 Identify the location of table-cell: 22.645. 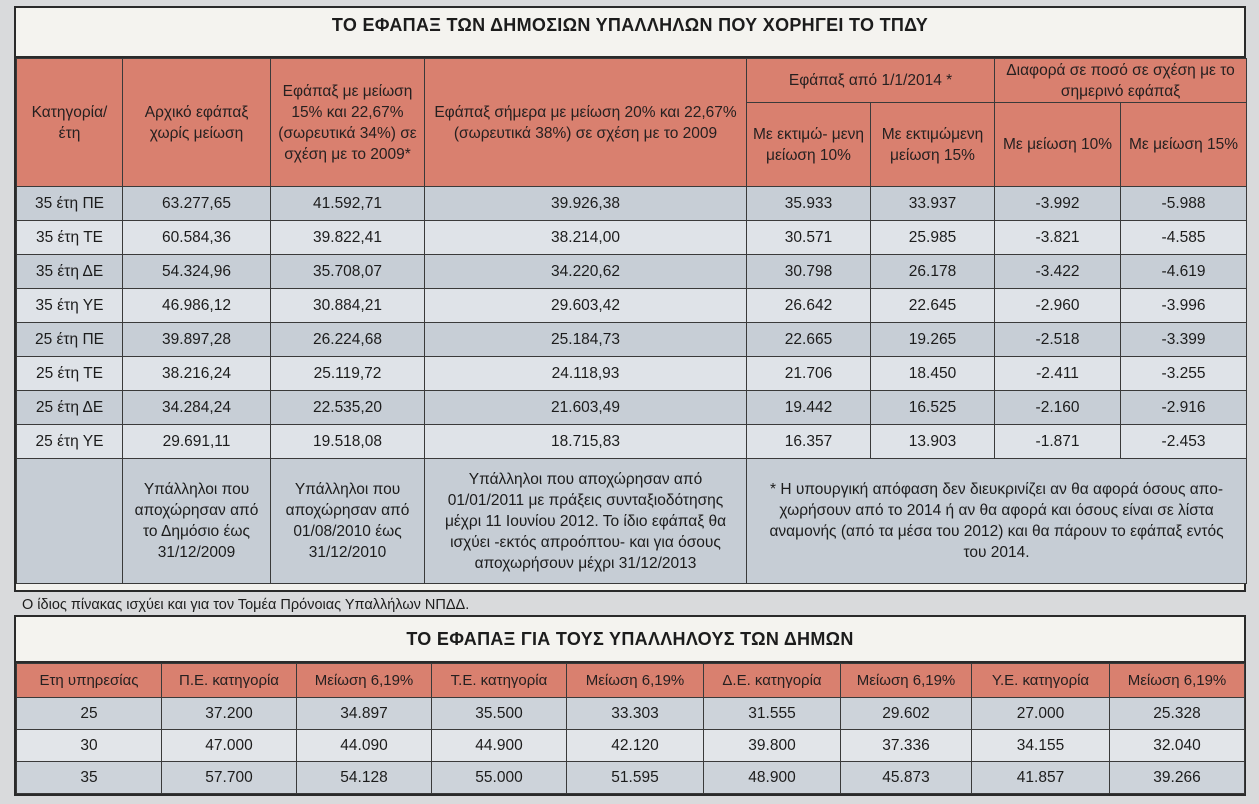
(932, 305).